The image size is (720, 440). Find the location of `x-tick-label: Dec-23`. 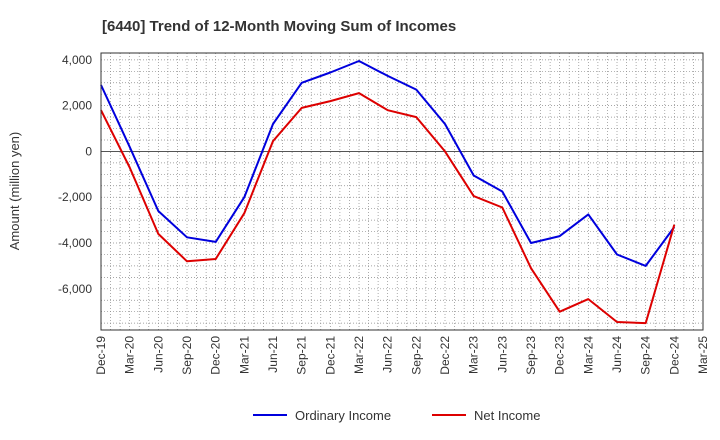

x-tick-label: Dec-23 is located at coordinates (560, 355).